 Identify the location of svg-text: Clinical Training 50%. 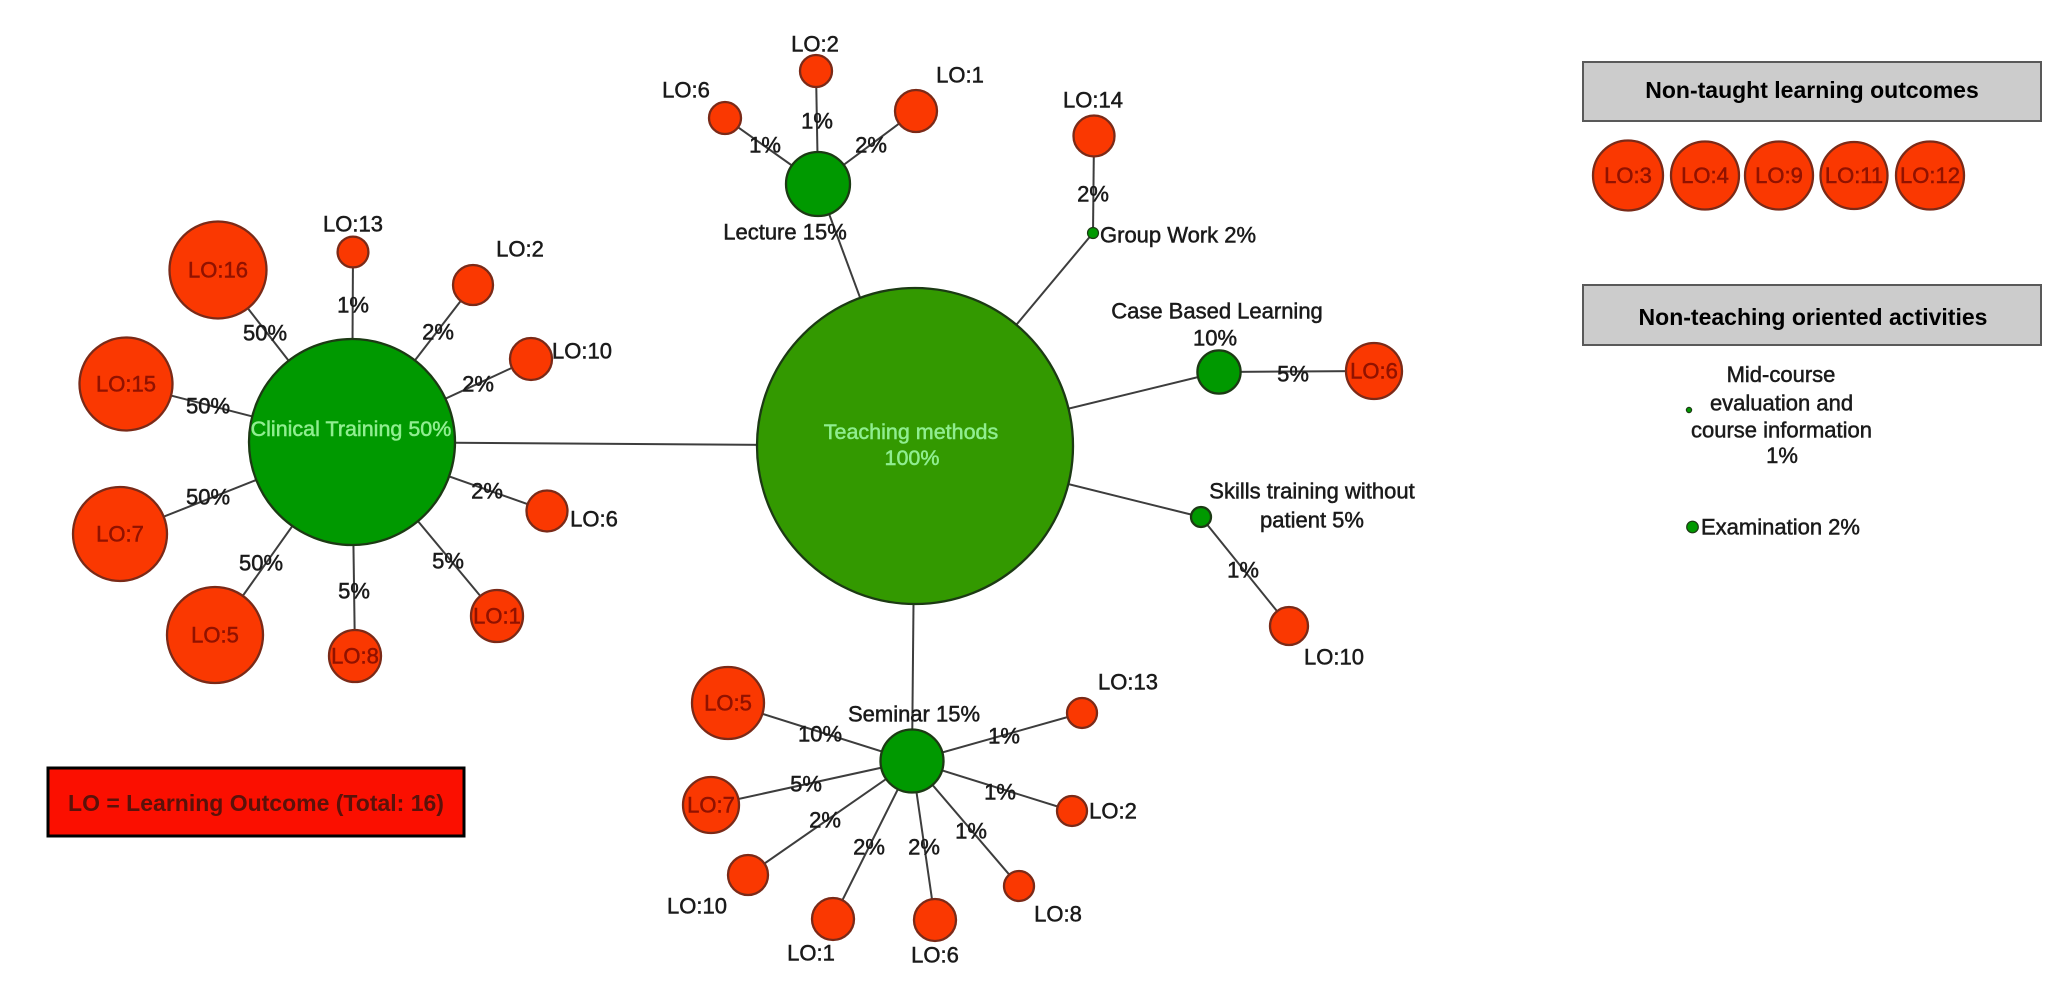
(351, 429).